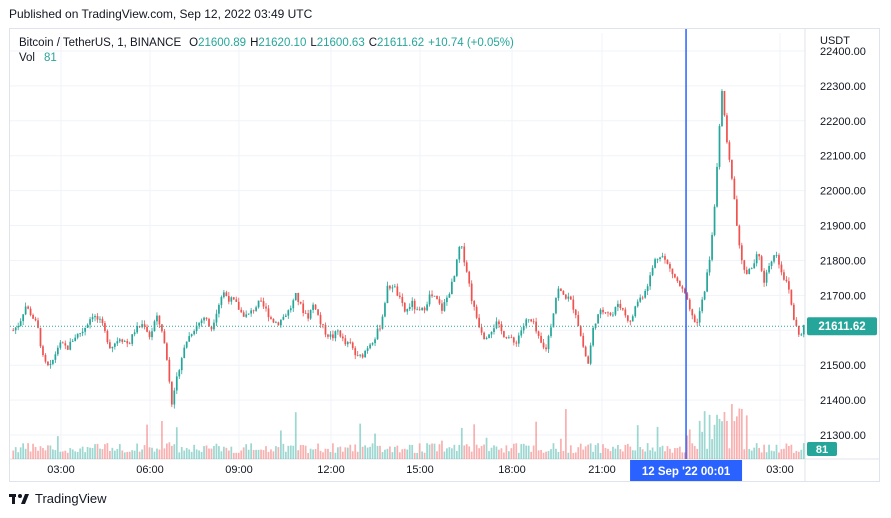 This screenshot has height=518, width=891. I want to click on crosshair-time-tag, so click(686, 470).